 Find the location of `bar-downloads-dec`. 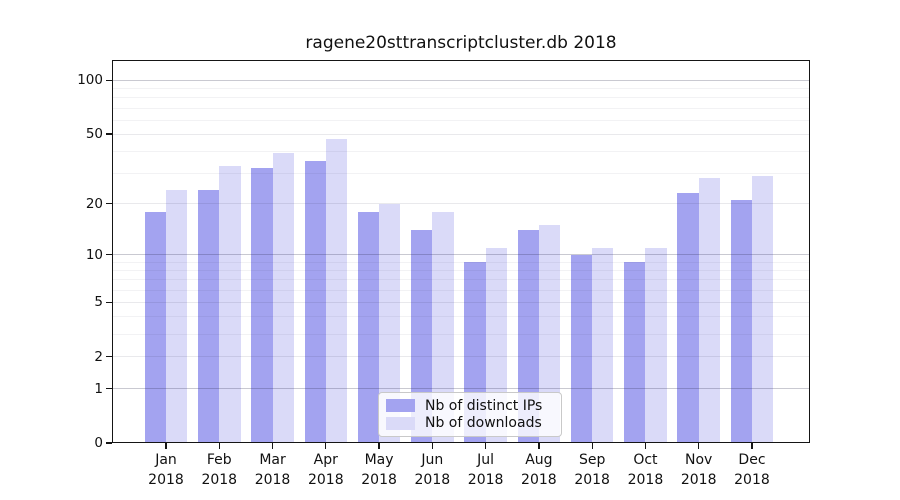

bar-downloads-dec is located at coordinates (762, 309).